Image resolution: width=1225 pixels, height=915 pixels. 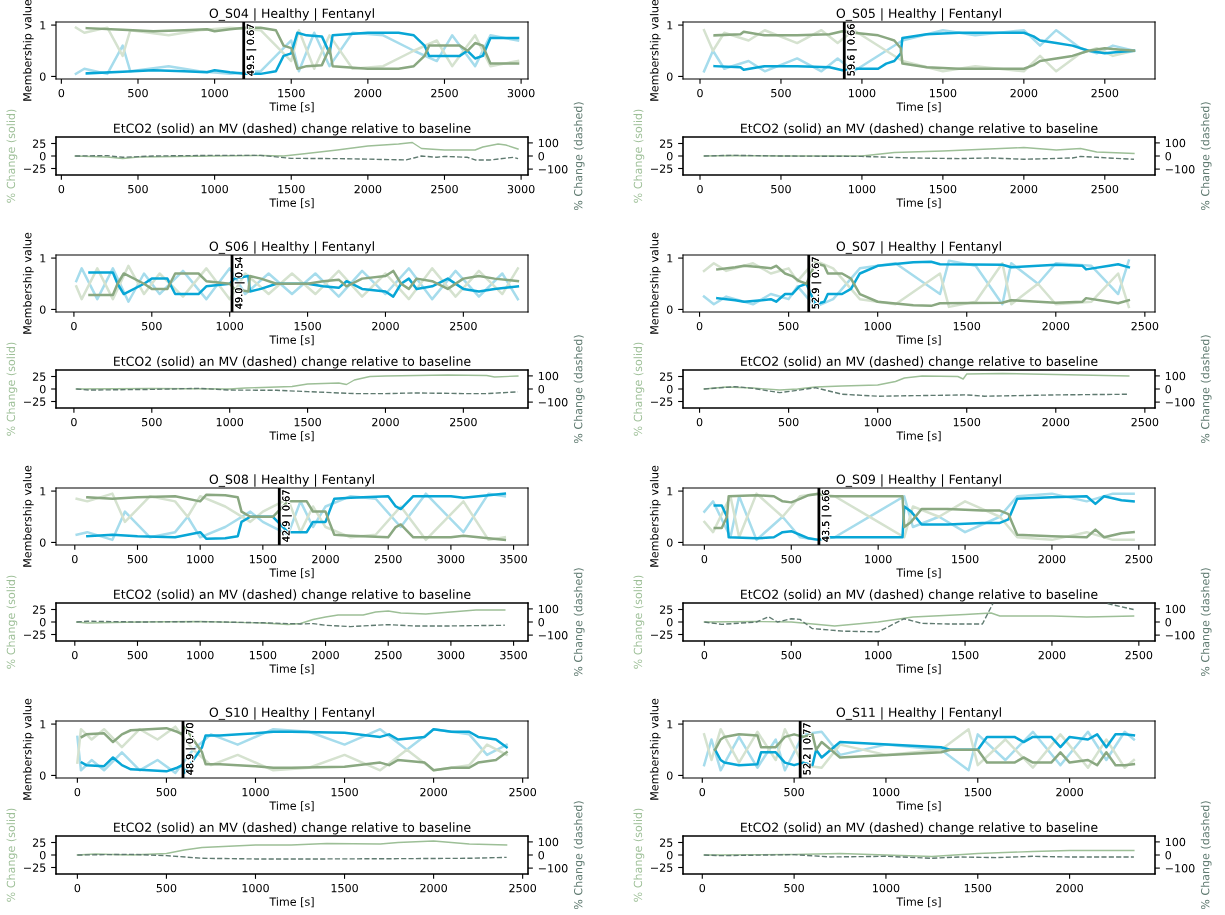 What do you see at coordinates (291, 713) in the screenshot?
I see `chart-title: O_S10 | Healthy | Fentanyl` at bounding box center [291, 713].